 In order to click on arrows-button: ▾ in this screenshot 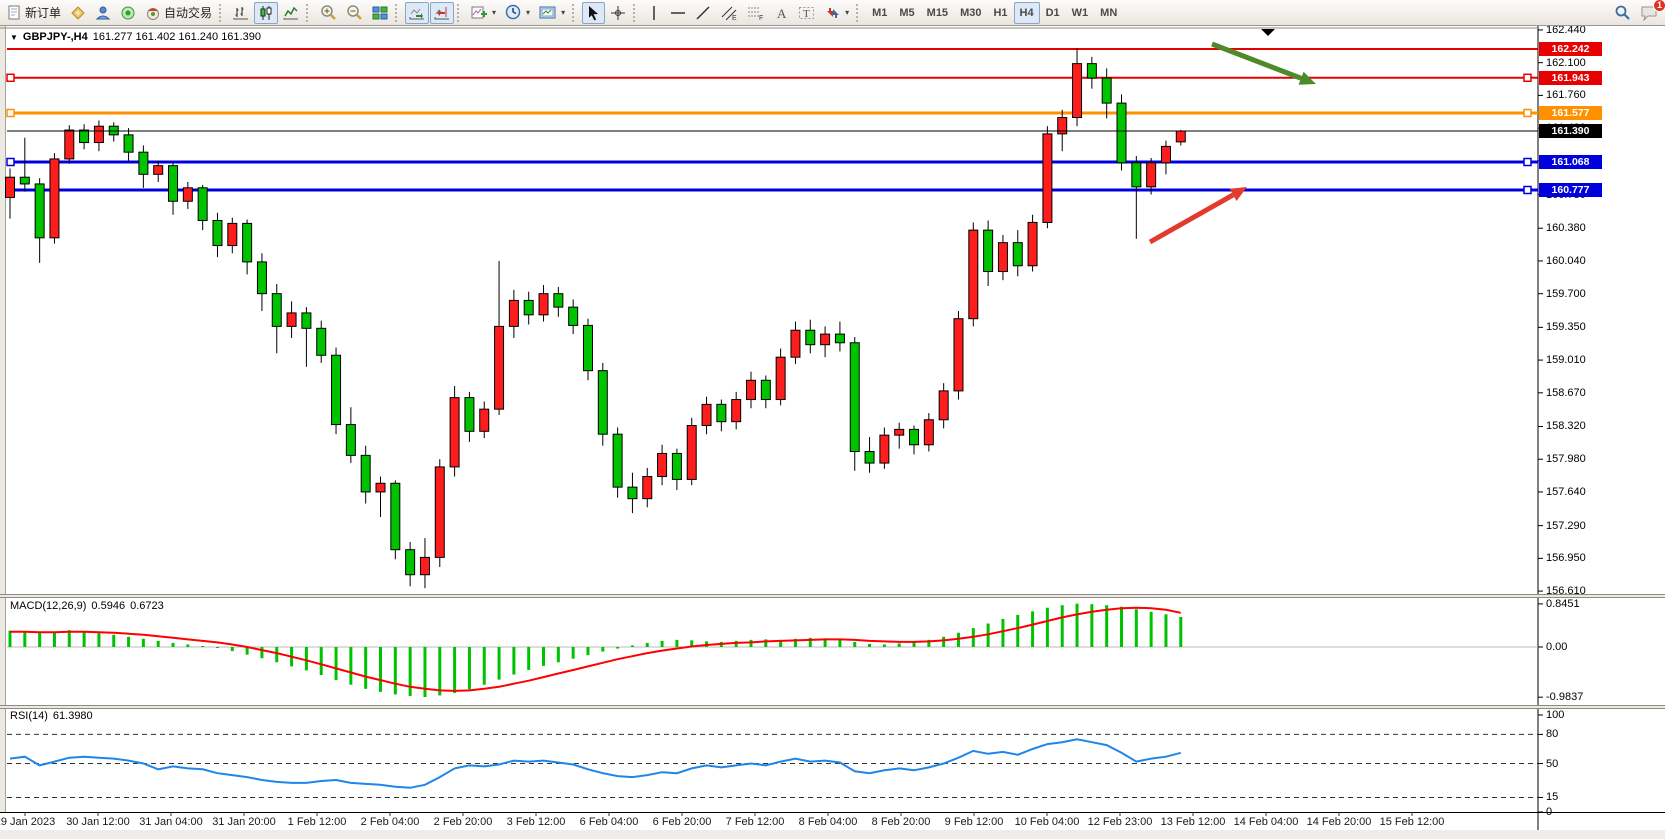, I will do `click(836, 13)`.